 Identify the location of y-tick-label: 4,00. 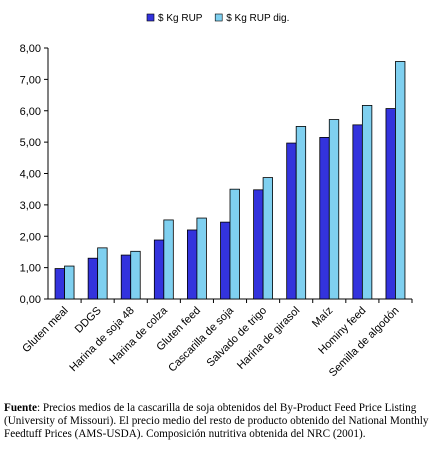
(30, 175).